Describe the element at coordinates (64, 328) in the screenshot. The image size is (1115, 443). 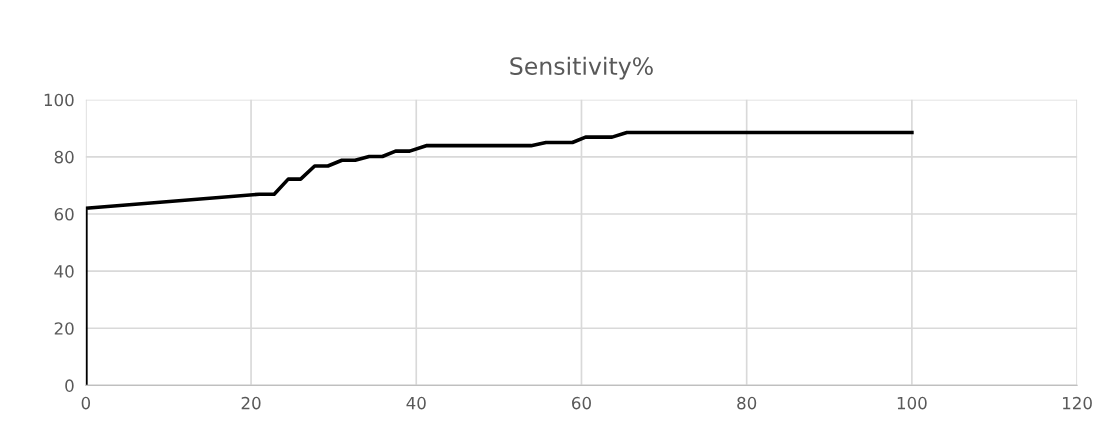
I see `y-tick-label: 20` at that location.